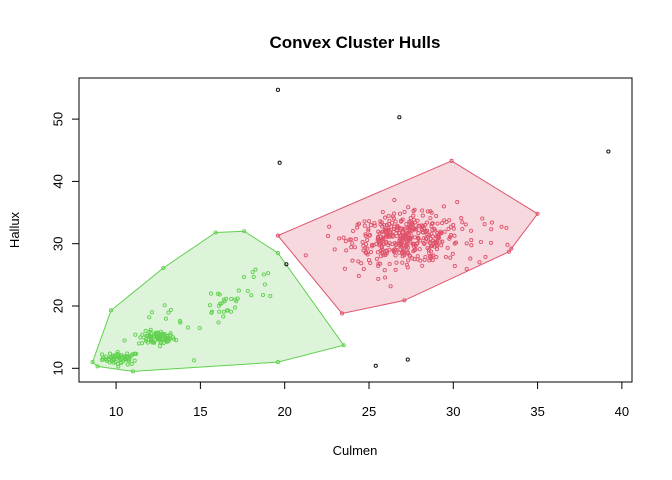 The image size is (672, 480). I want to click on x-tick-label: 25, so click(369, 411).